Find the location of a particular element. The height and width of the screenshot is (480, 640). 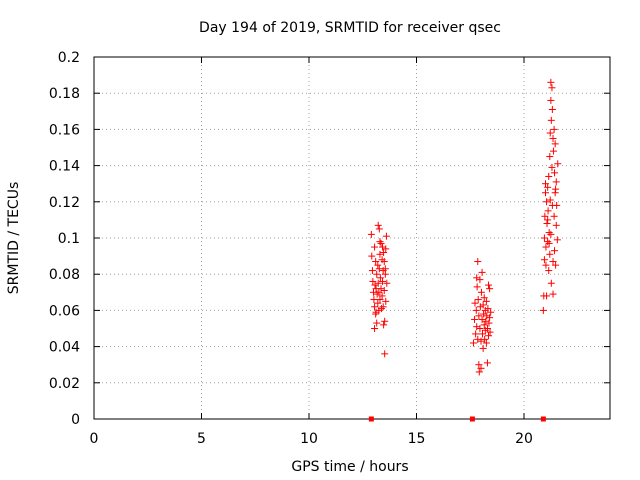

y-tick-label: 0.16 is located at coordinates (64, 130).